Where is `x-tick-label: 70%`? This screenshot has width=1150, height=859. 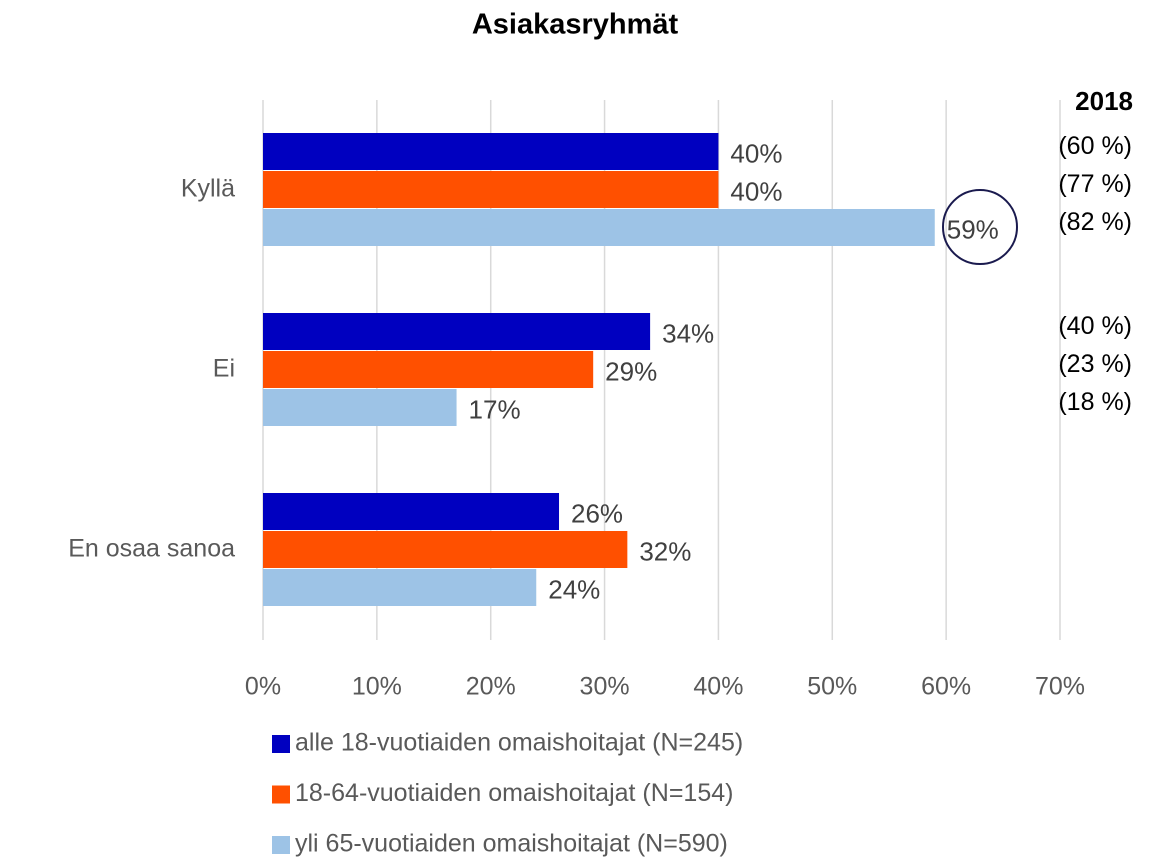 x-tick-label: 70% is located at coordinates (1060, 687).